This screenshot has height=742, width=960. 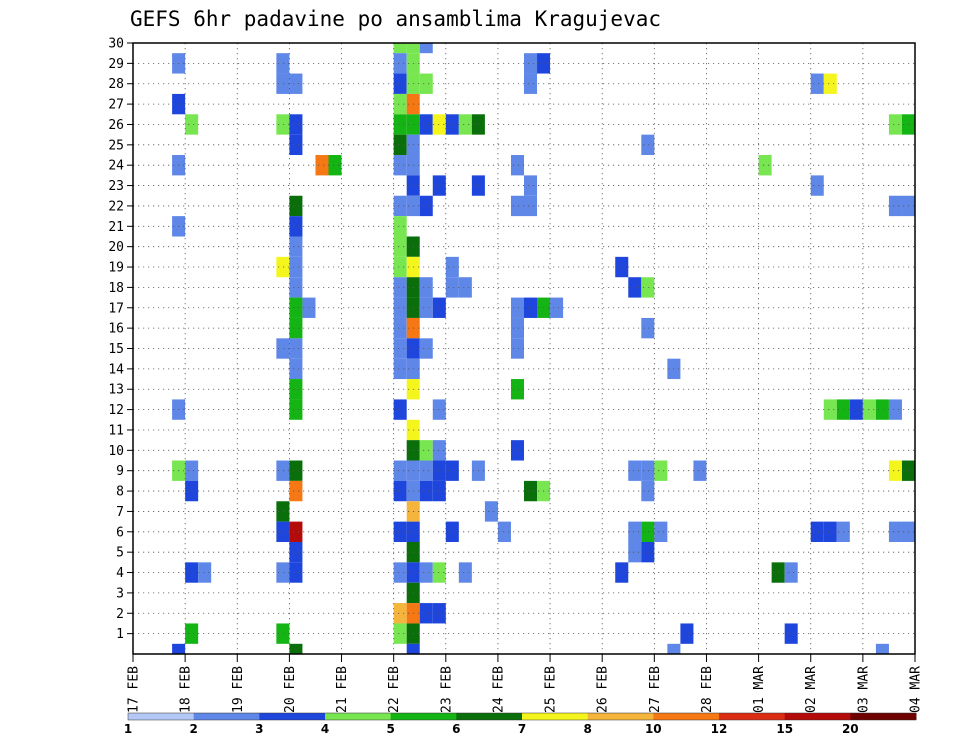 What do you see at coordinates (120, 492) in the screenshot?
I see `y-tick-label-8: 8` at bounding box center [120, 492].